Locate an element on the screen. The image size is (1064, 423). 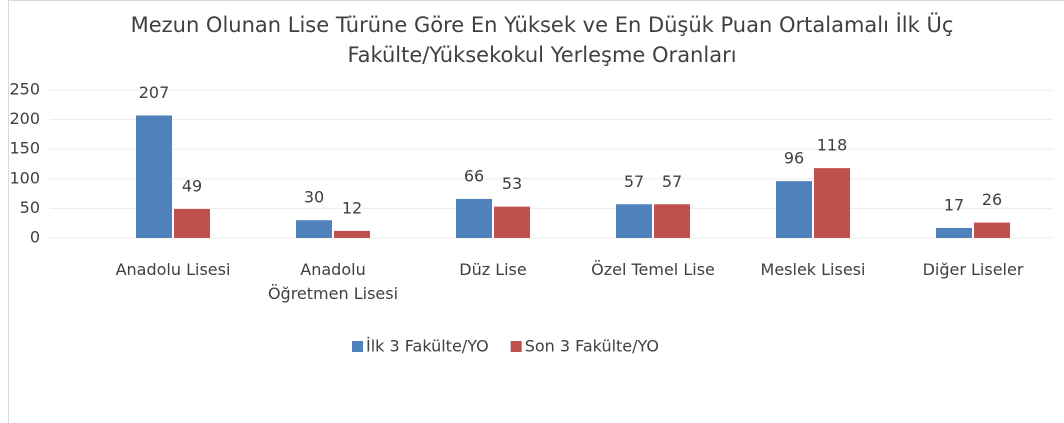
y-tick-label: 200 is located at coordinates (24, 118).